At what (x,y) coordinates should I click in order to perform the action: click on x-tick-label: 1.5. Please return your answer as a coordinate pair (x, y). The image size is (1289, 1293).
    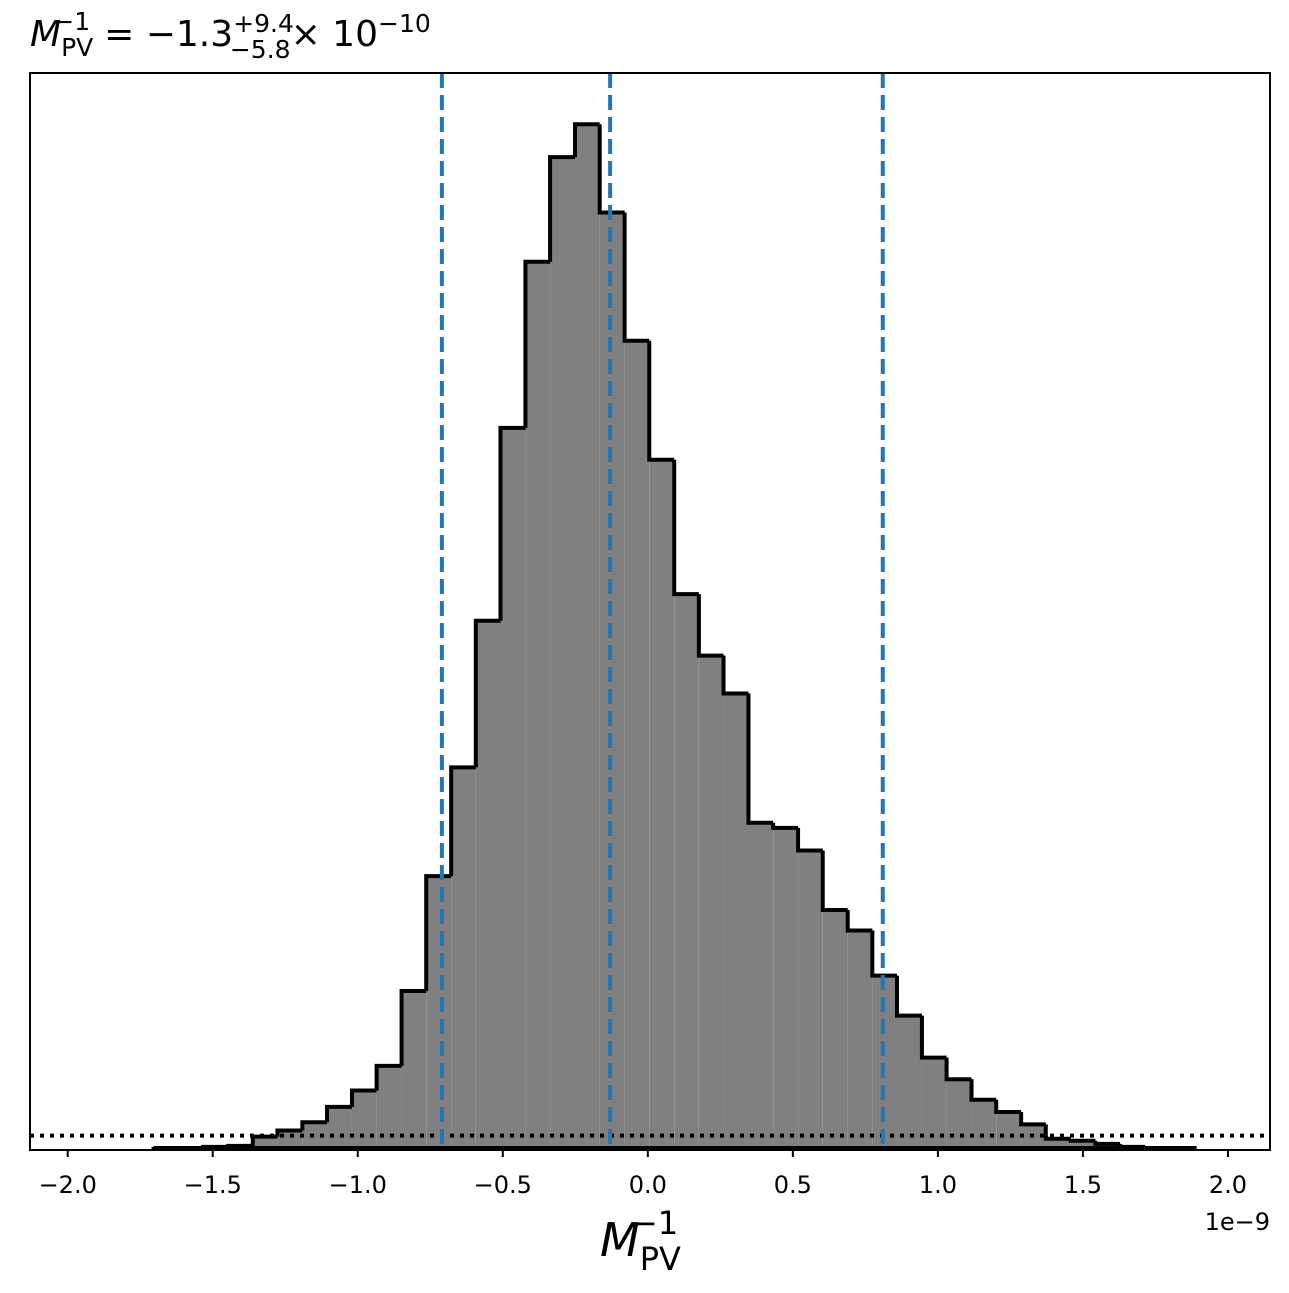
    Looking at the image, I should click on (1083, 1185).